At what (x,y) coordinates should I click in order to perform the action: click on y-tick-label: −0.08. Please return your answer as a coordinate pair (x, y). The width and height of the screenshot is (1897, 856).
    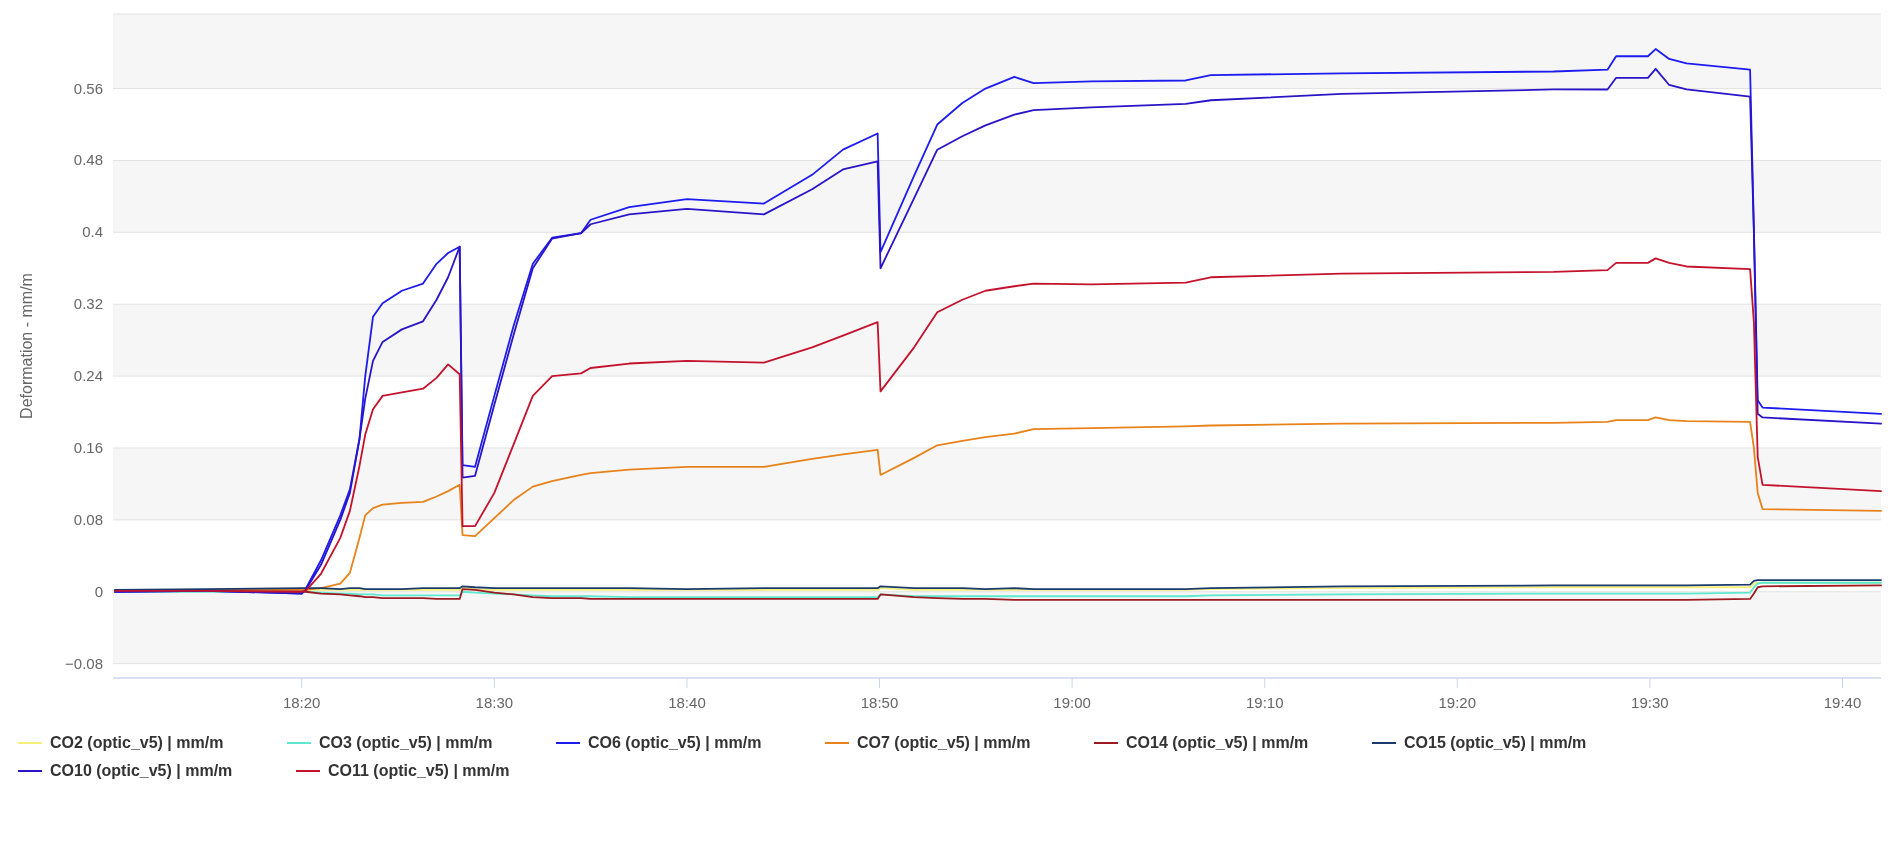
    Looking at the image, I should click on (84, 663).